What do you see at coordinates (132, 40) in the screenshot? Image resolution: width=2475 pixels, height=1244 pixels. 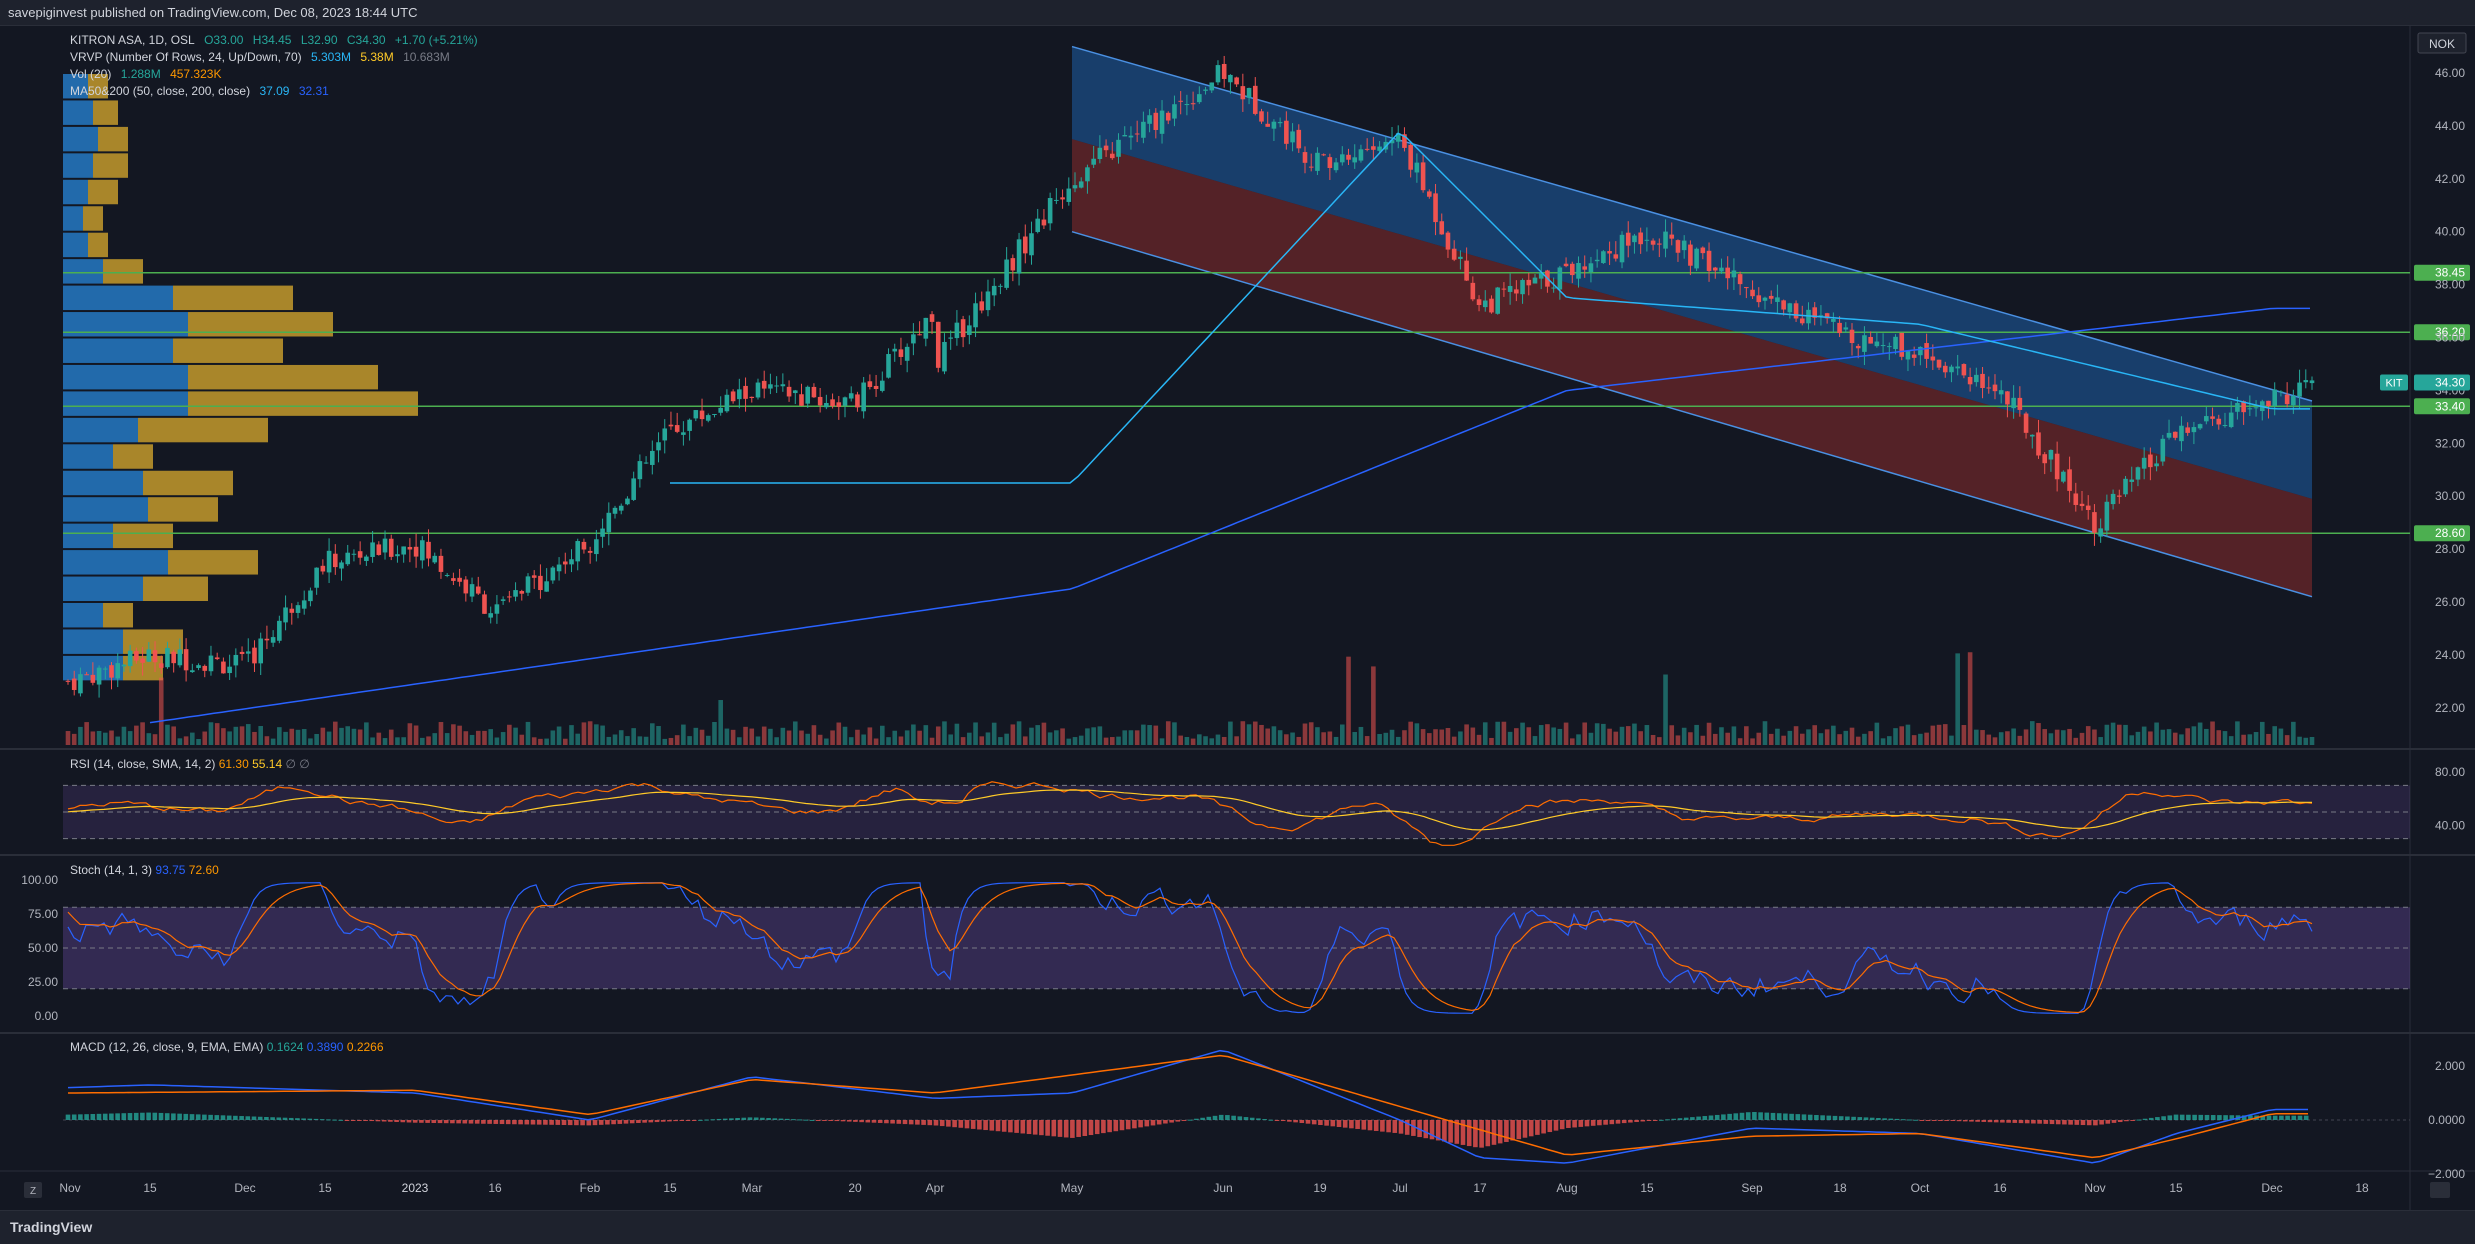 I see `symbol-label: KITRON ASA, 1D, OSL` at bounding box center [132, 40].